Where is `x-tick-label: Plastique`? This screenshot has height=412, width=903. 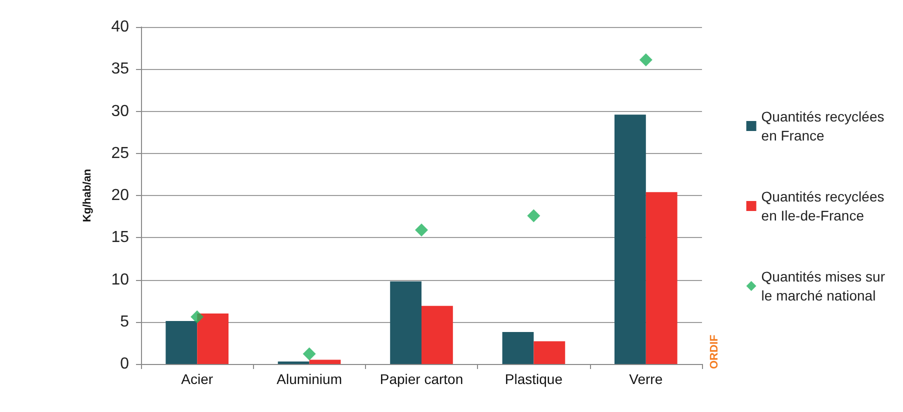 x-tick-label: Plastique is located at coordinates (533, 379).